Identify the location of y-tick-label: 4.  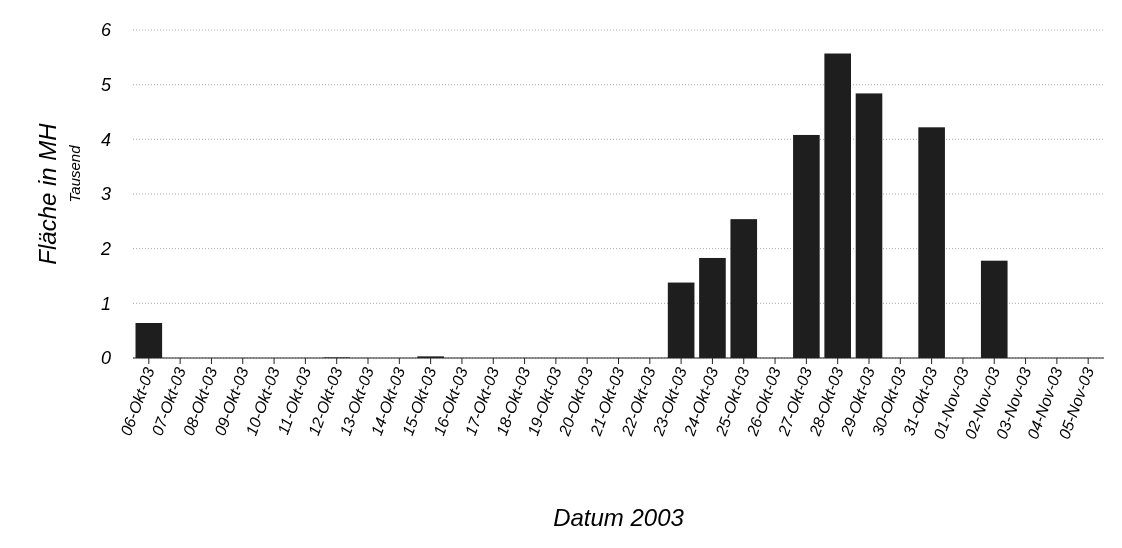
(105, 139).